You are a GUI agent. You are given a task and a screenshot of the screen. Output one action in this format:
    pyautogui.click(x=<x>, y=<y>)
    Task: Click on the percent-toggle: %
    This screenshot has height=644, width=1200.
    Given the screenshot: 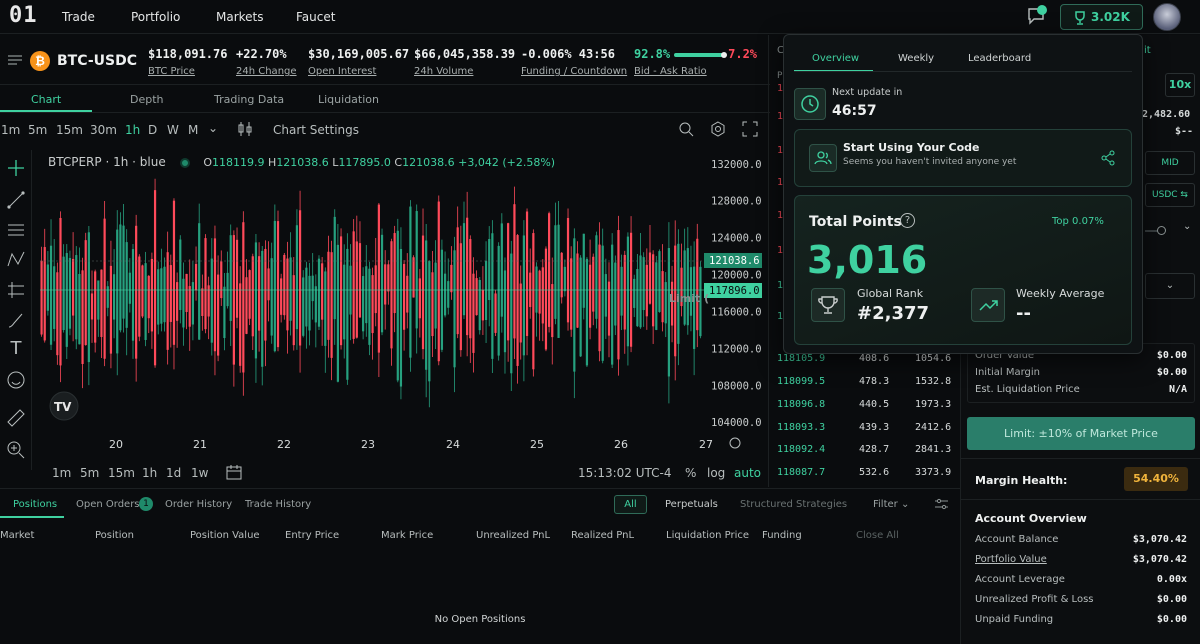 What is the action you would take?
    pyautogui.click(x=691, y=473)
    